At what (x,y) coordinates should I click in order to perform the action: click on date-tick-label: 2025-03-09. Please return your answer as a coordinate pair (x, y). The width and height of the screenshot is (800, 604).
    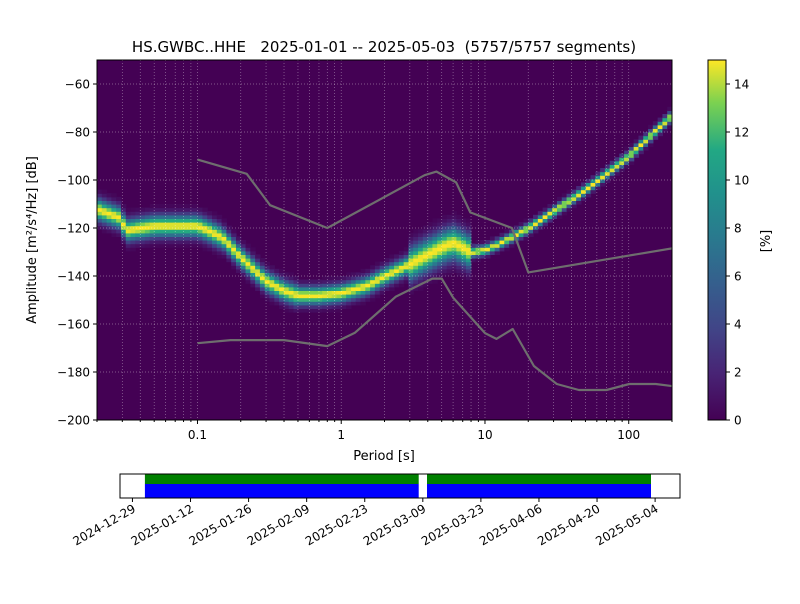
    Looking at the image, I should click on (394, 524).